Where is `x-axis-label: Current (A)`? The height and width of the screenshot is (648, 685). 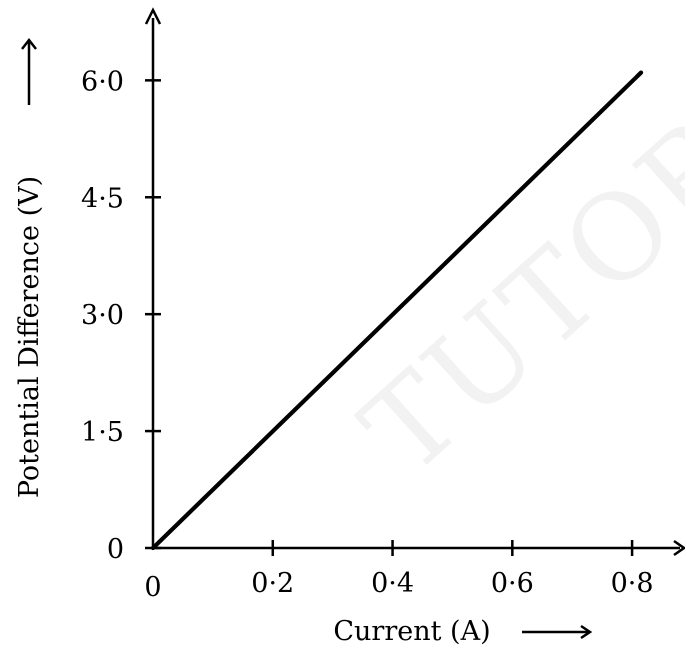 x-axis-label: Current (A) is located at coordinates (411, 631).